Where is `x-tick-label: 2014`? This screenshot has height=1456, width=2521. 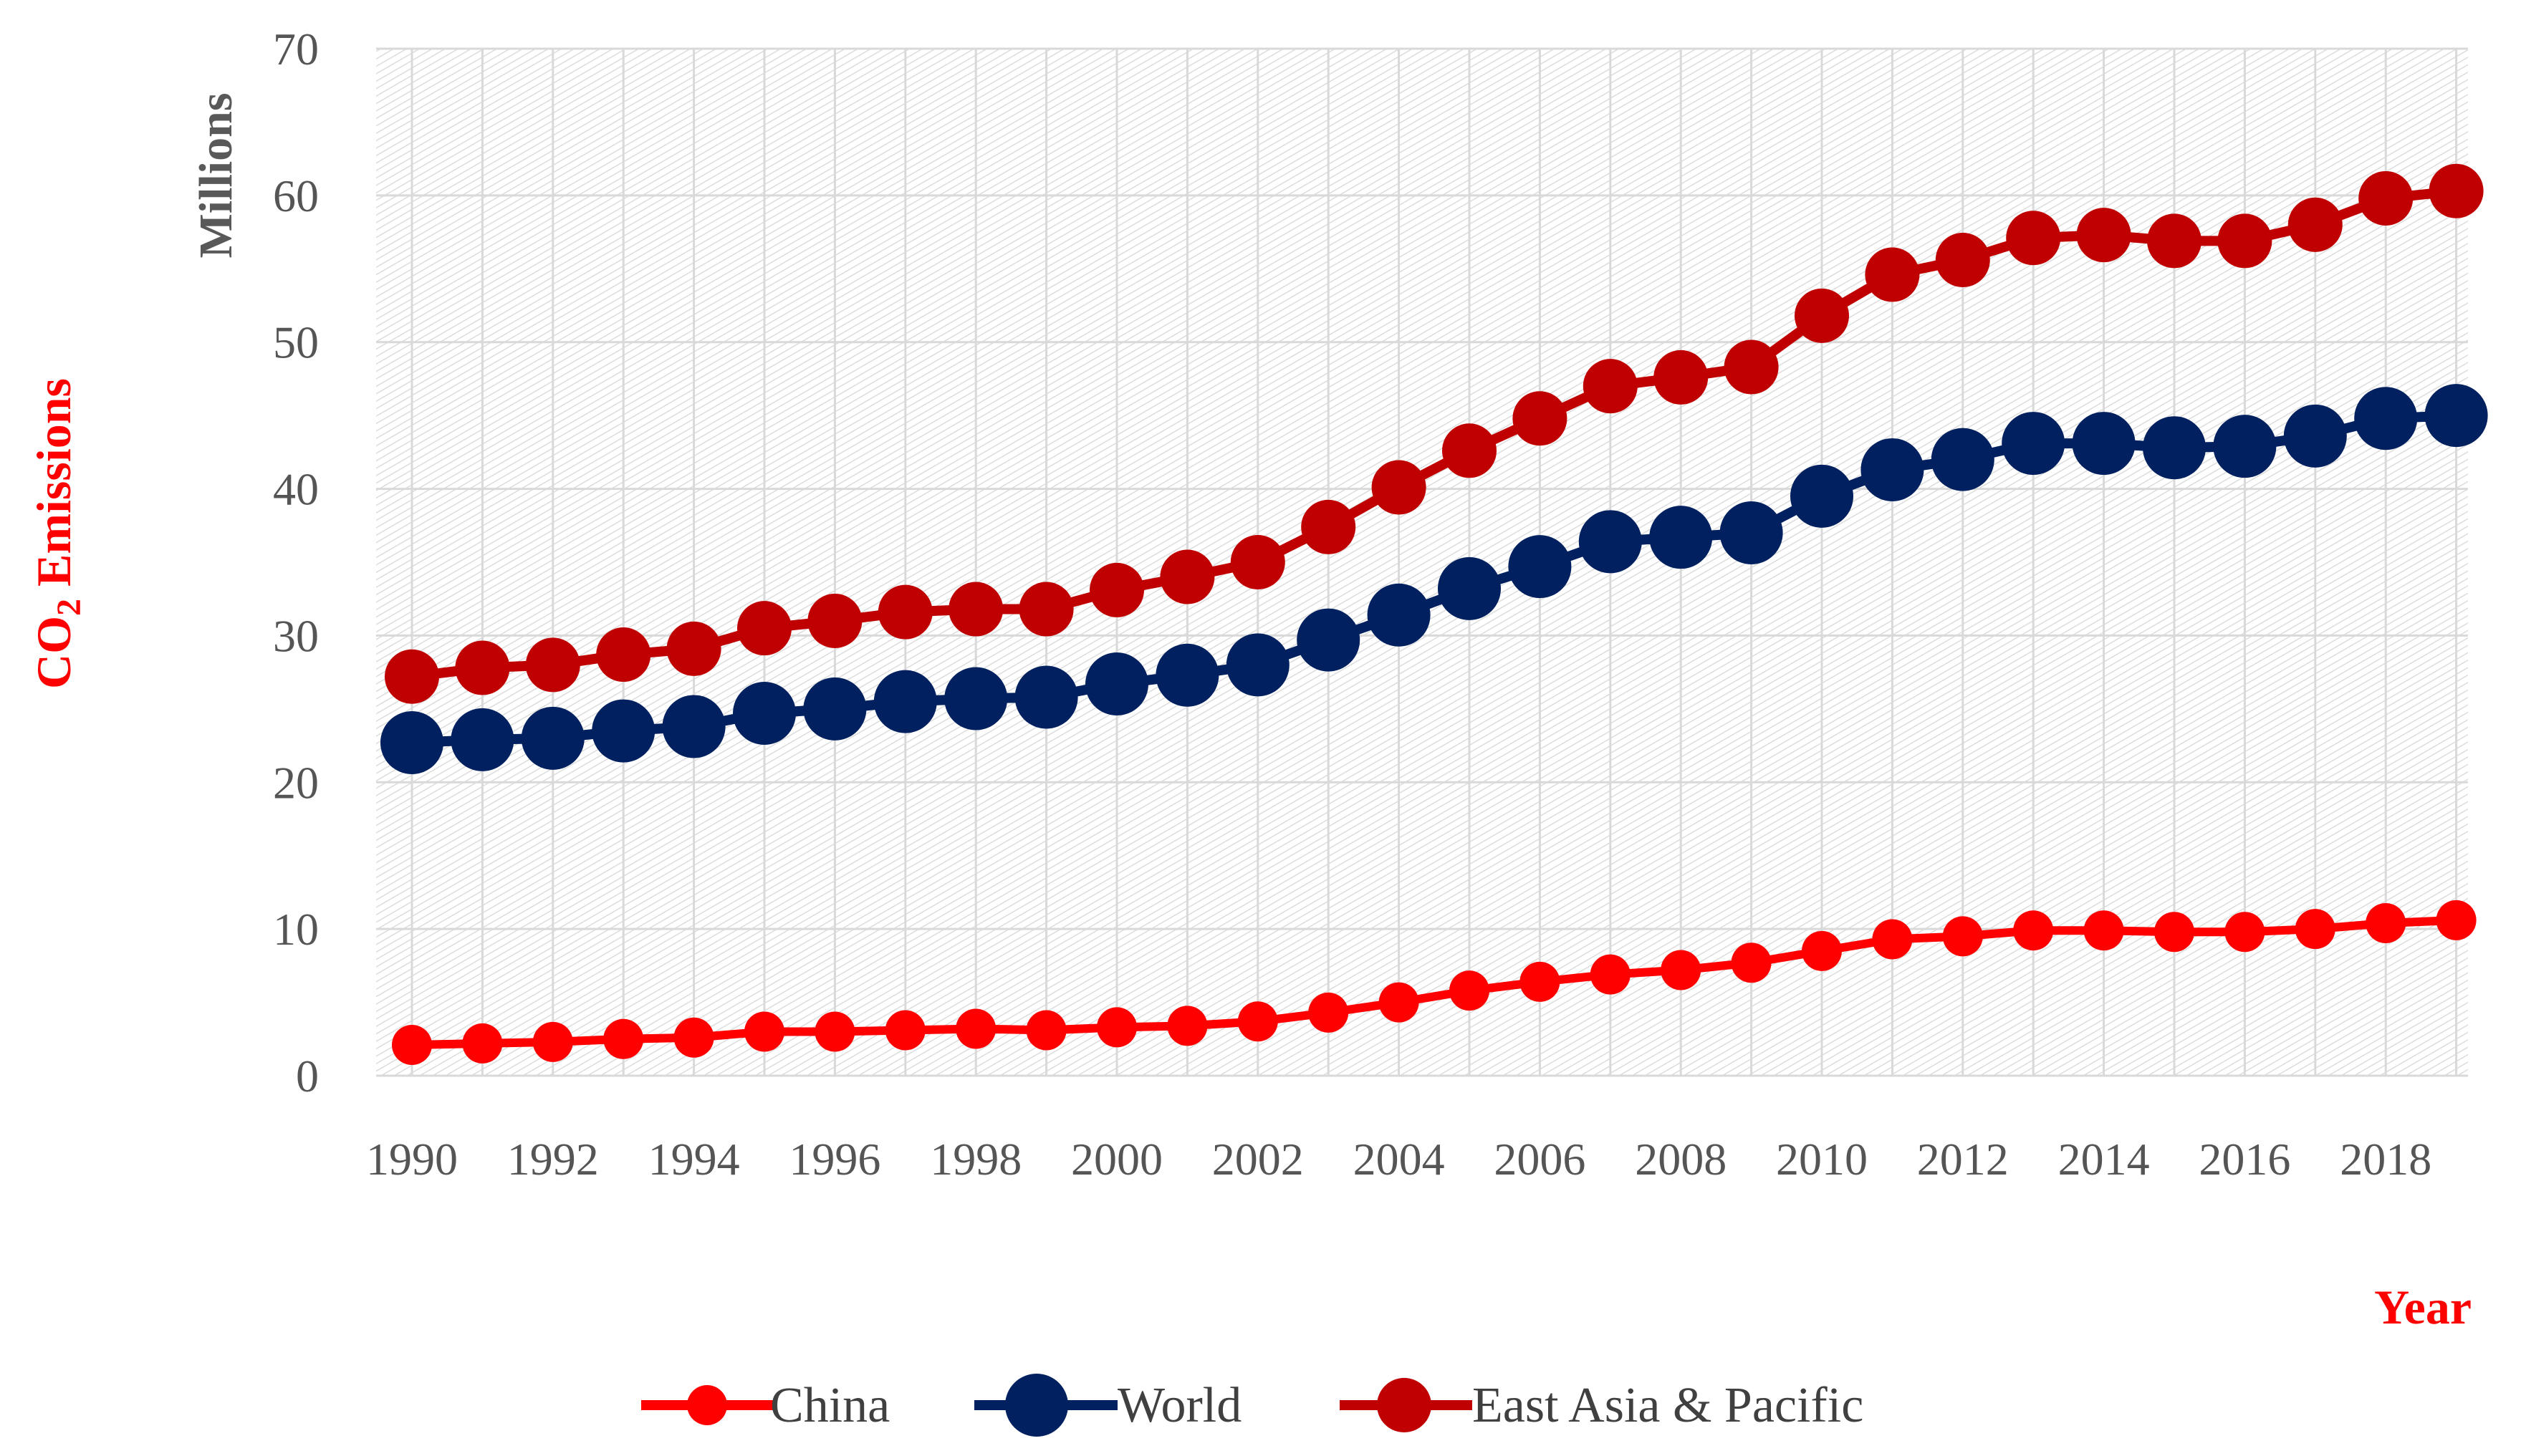 x-tick-label: 2014 is located at coordinates (2104, 1159).